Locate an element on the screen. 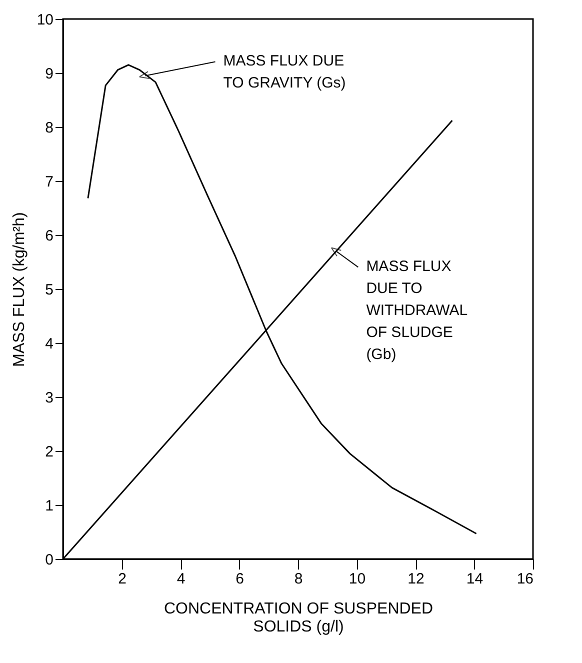 This screenshot has height=663, width=582. y-tick-label: 7 is located at coordinates (49, 182).